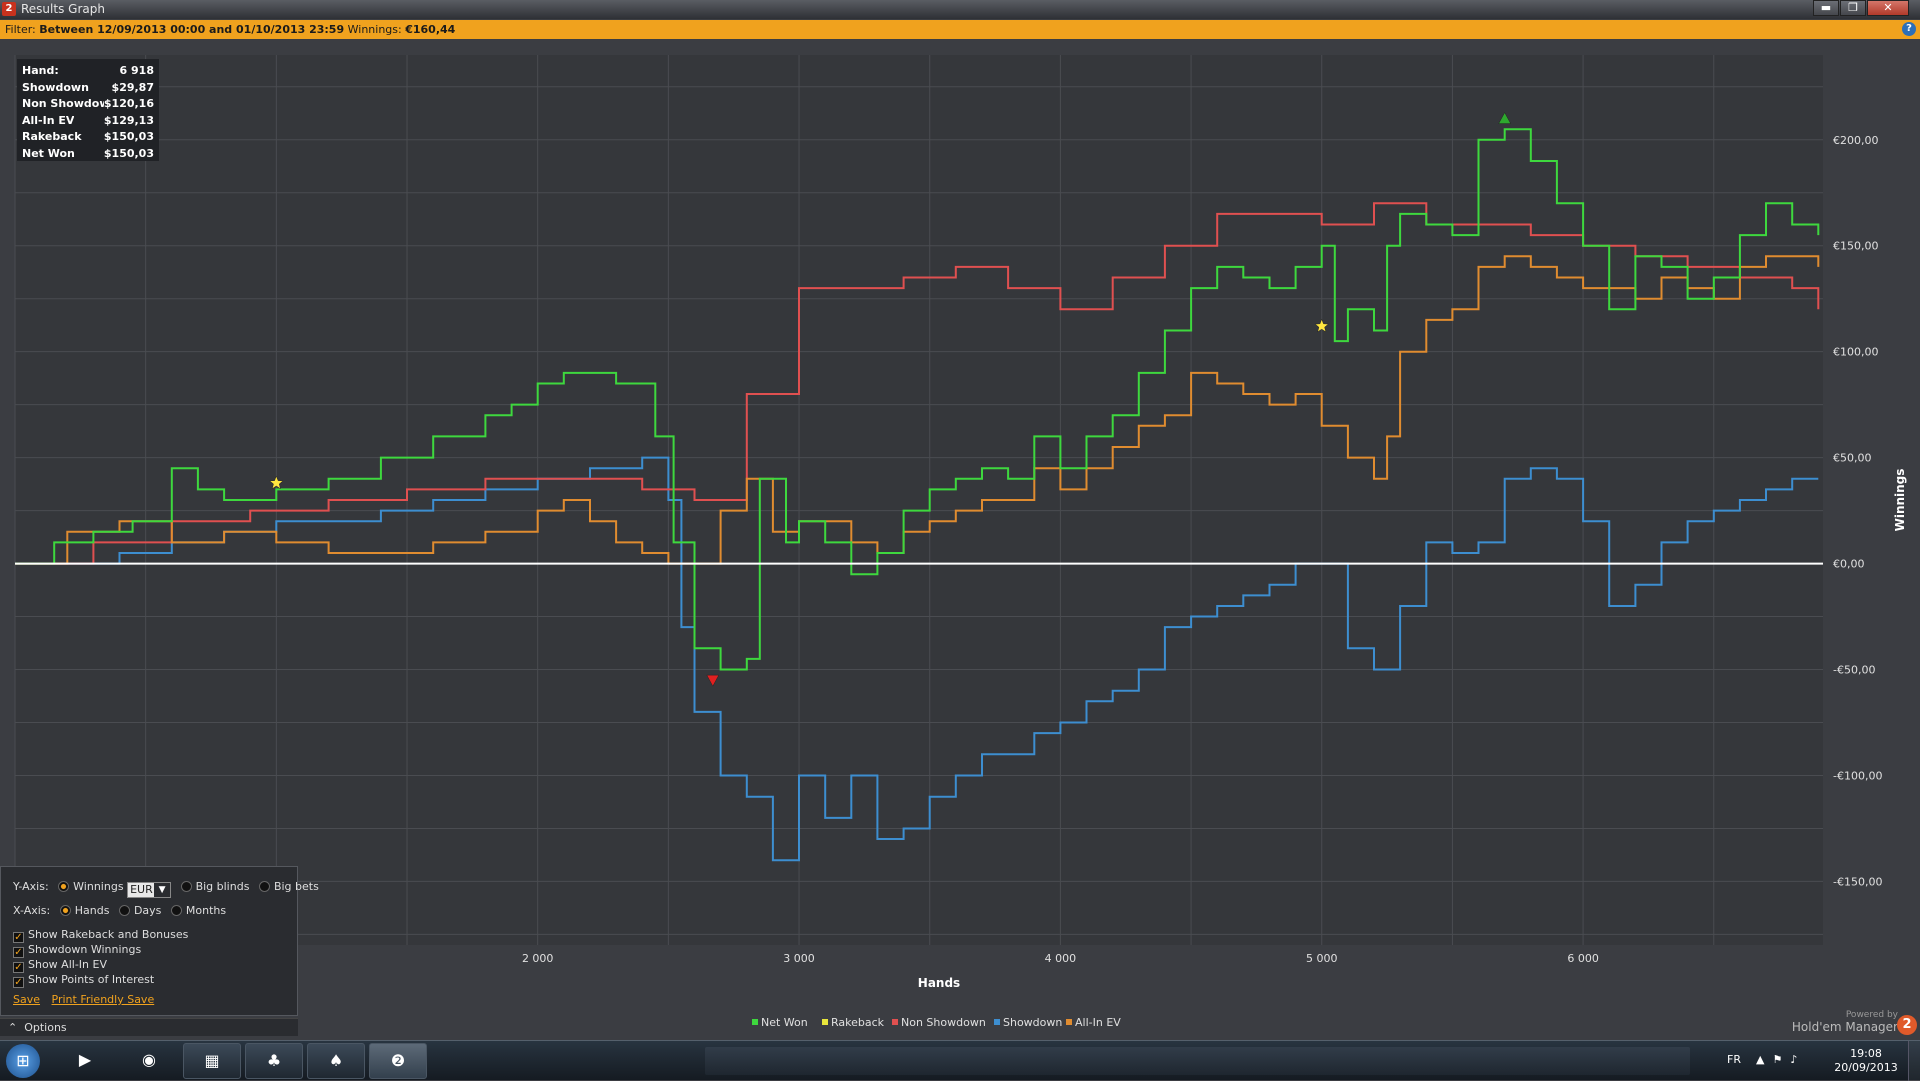 This screenshot has width=1920, height=1081. What do you see at coordinates (939, 983) in the screenshot?
I see `x-axis-title: Hands` at bounding box center [939, 983].